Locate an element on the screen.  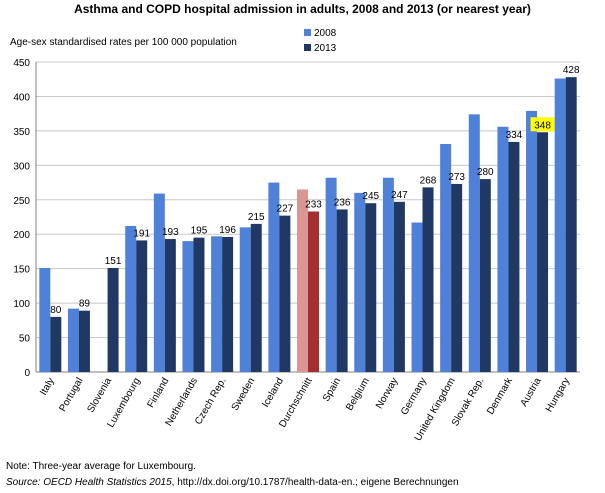
data-label: 268 is located at coordinates (428, 180).